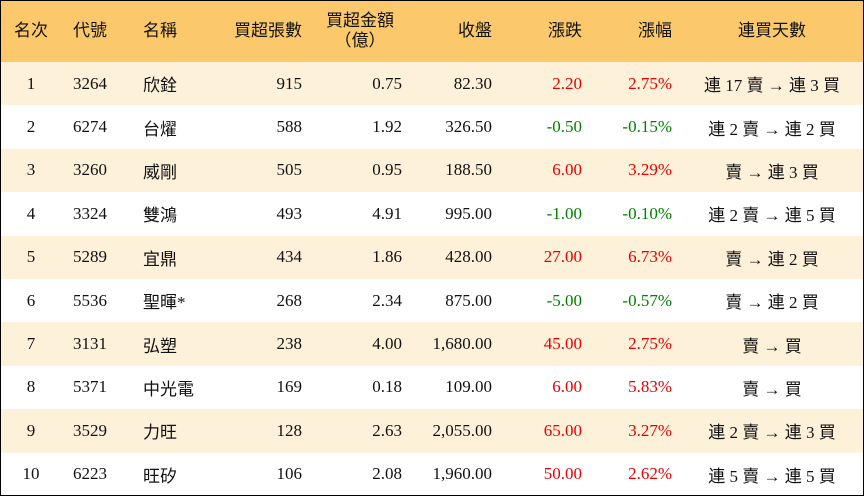  Describe the element at coordinates (360, 257) in the screenshot. I see `table-cell: 1.86` at that location.